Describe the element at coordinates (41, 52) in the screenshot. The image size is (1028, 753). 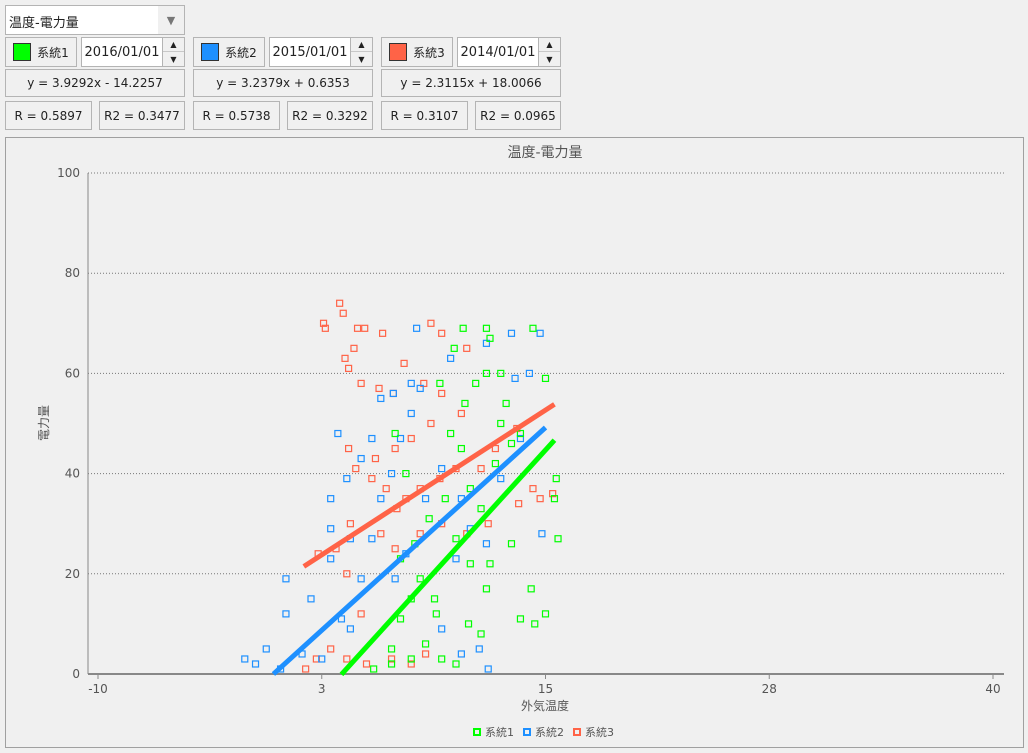
I see `series-toggle-1: 系統1` at that location.